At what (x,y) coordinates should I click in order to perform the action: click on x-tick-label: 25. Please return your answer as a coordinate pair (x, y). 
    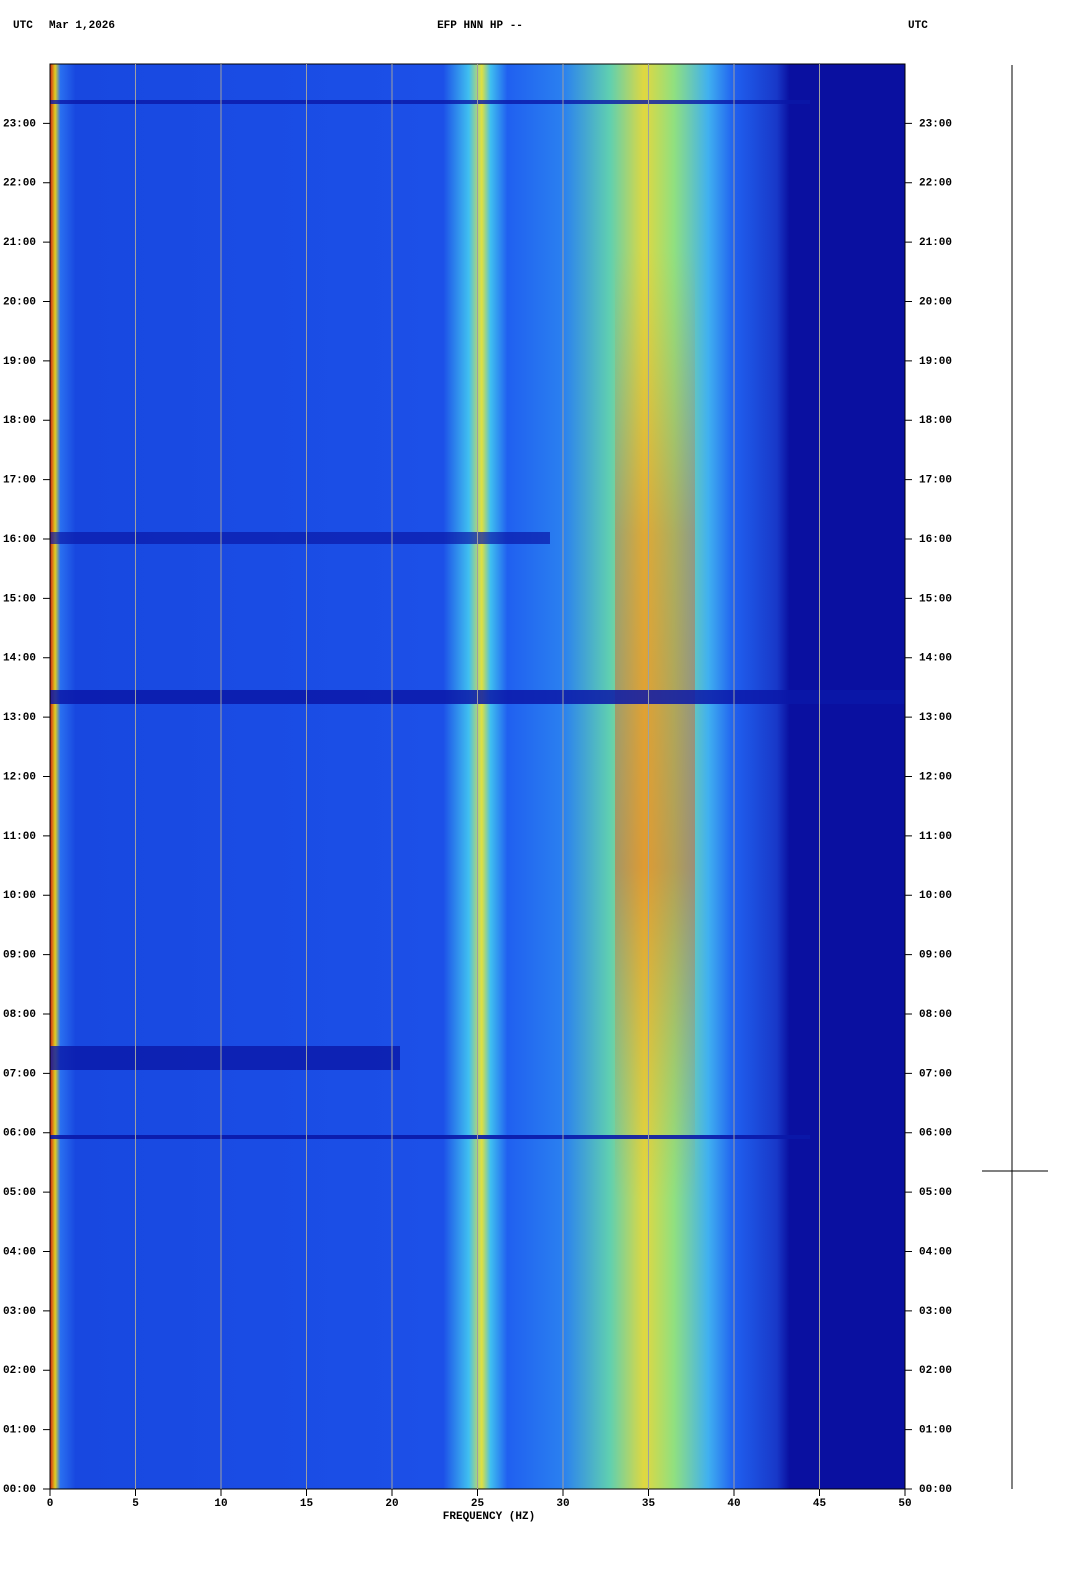
    Looking at the image, I should click on (478, 1504).